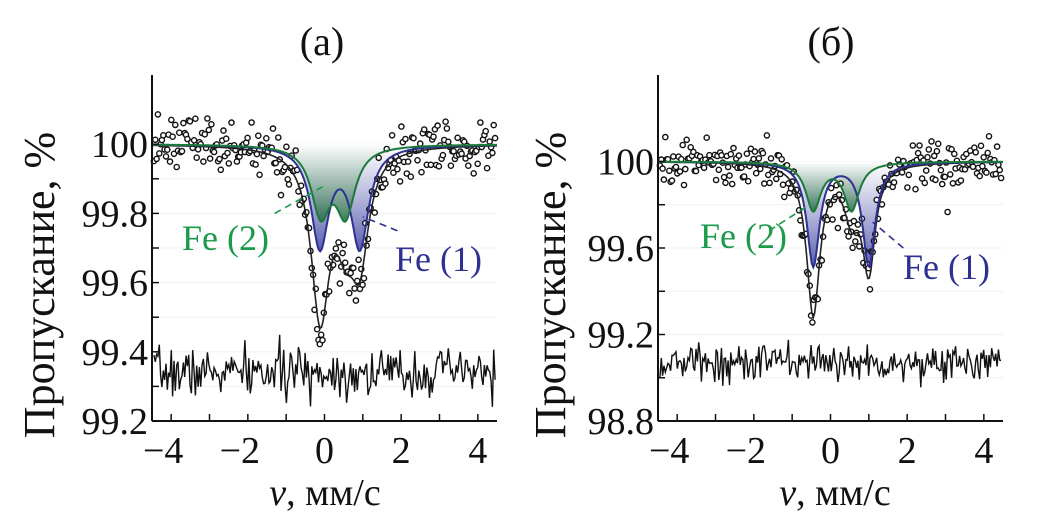 Image resolution: width=1055 pixels, height=524 pixels. Describe the element at coordinates (115, 284) in the screenshot. I see `y-tick-label: 99.6` at that location.